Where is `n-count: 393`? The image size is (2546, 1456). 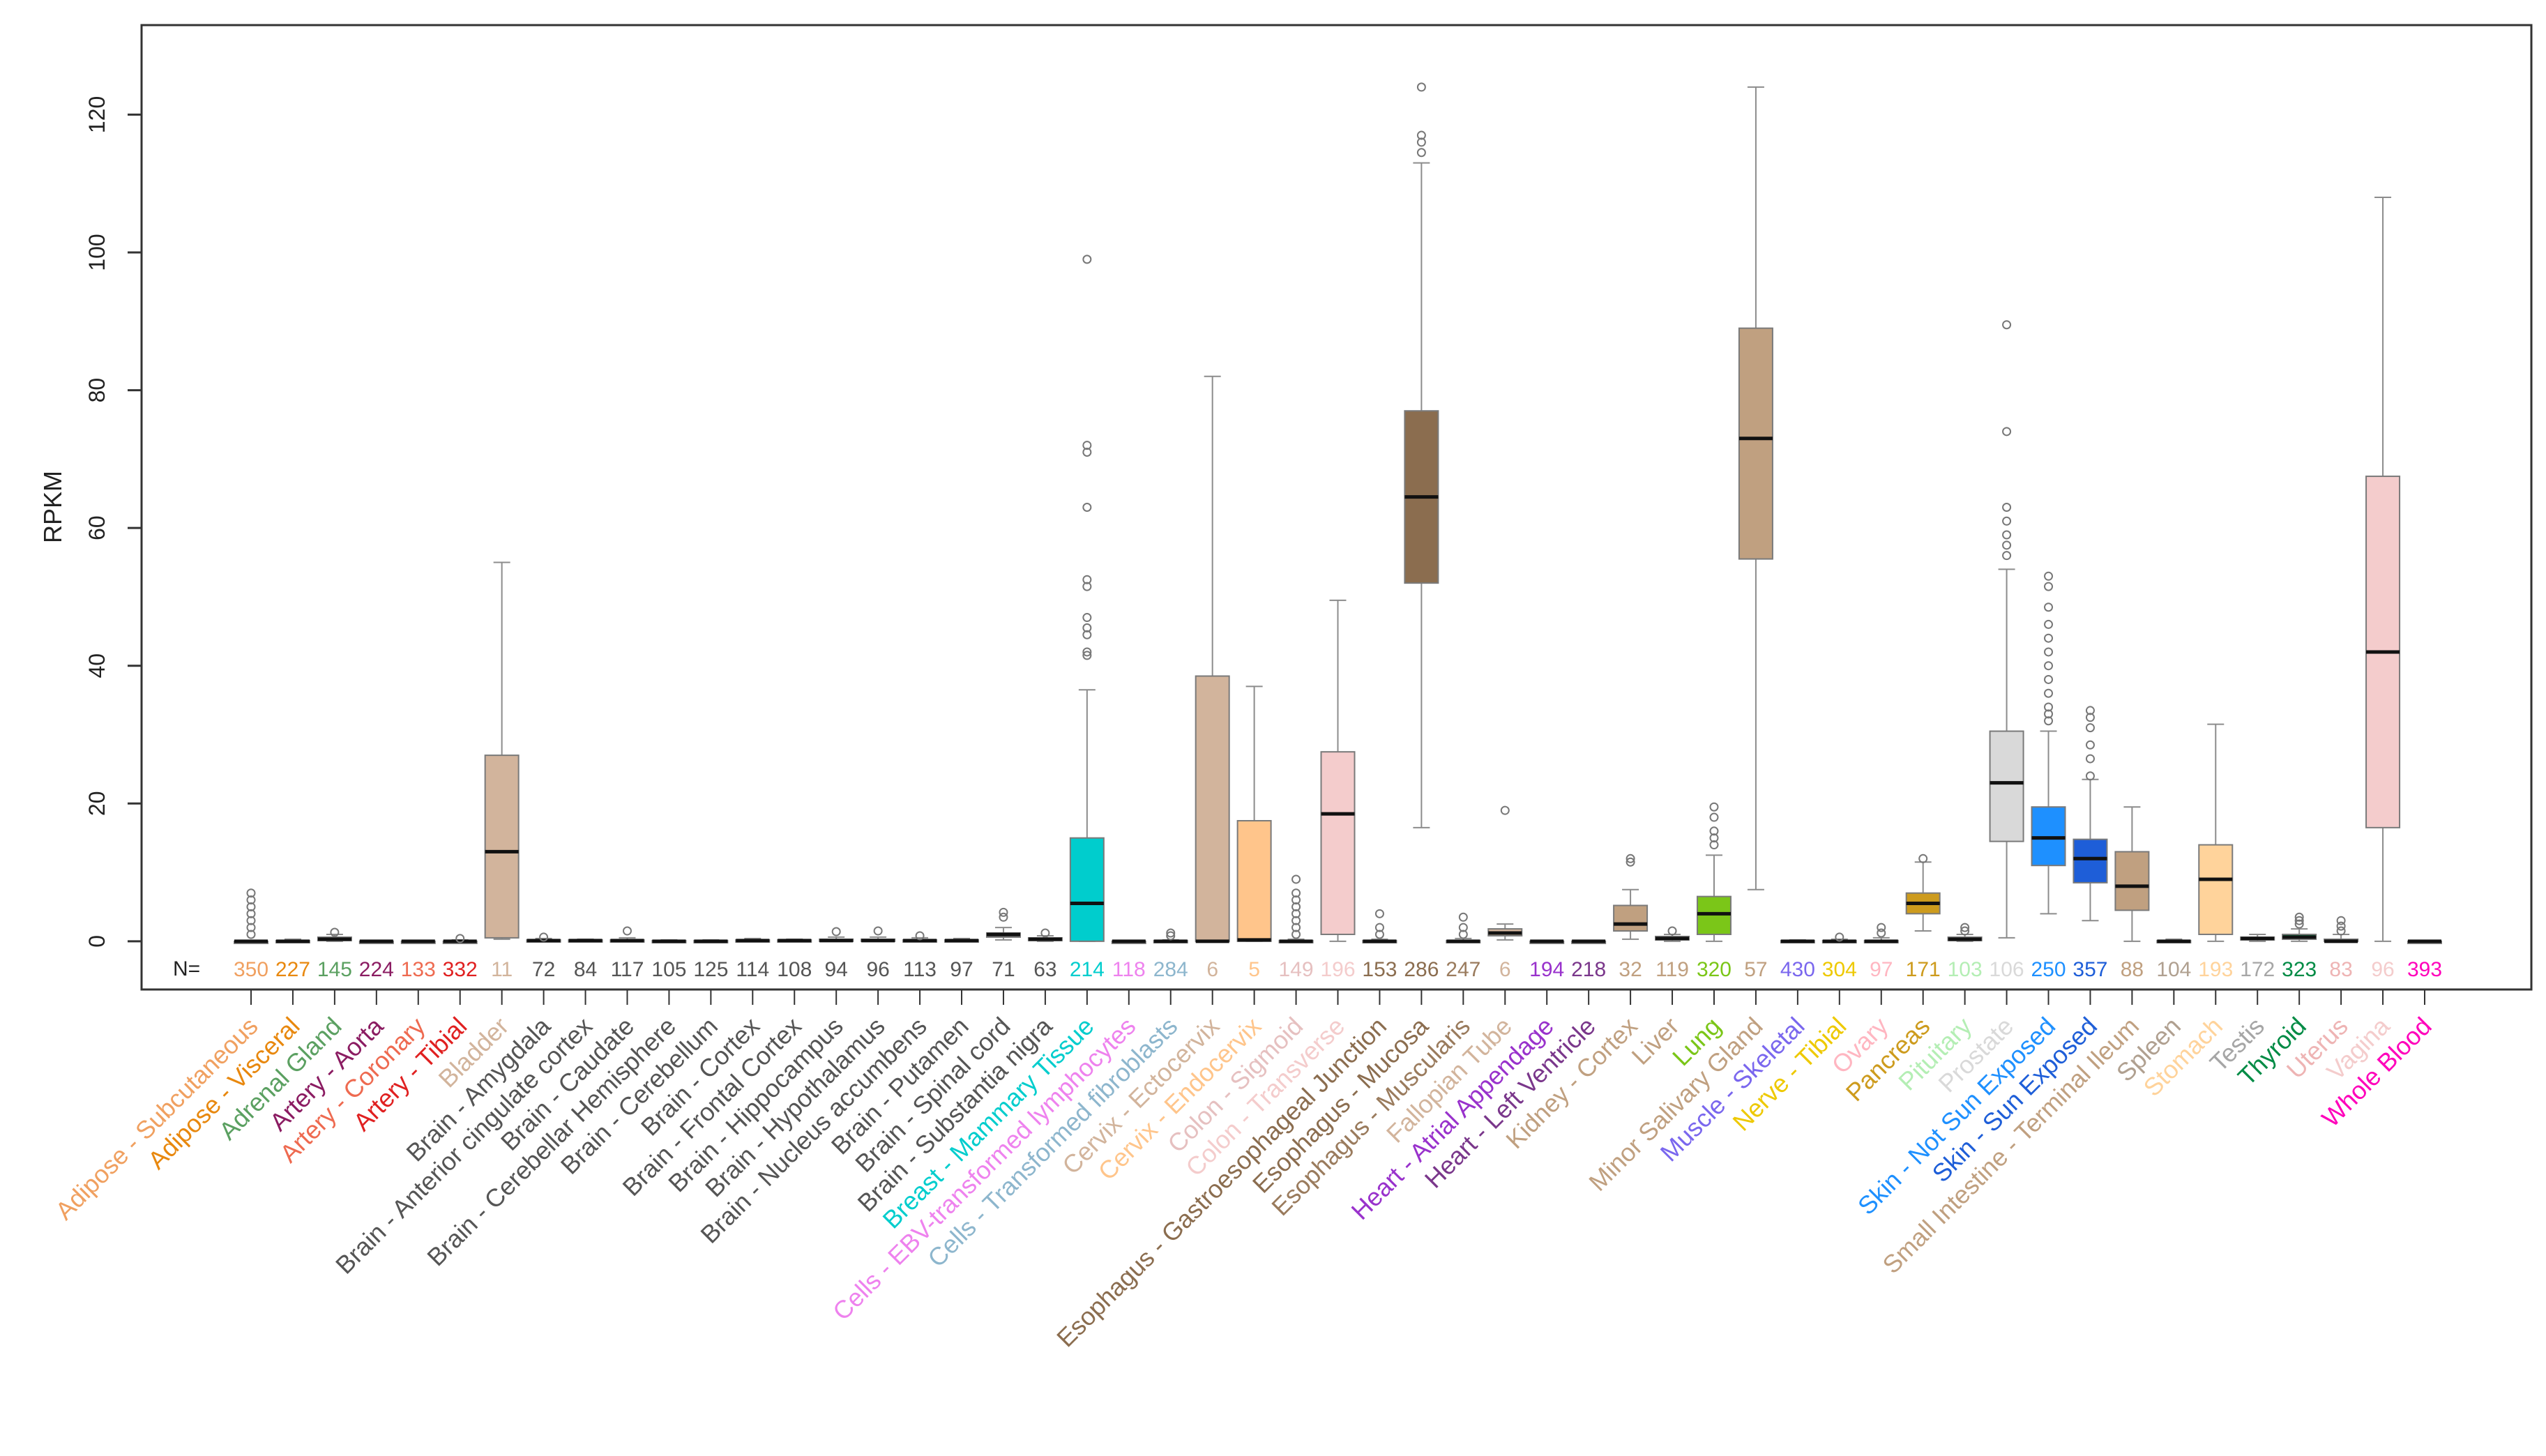
n-count: 393 is located at coordinates (2424, 969).